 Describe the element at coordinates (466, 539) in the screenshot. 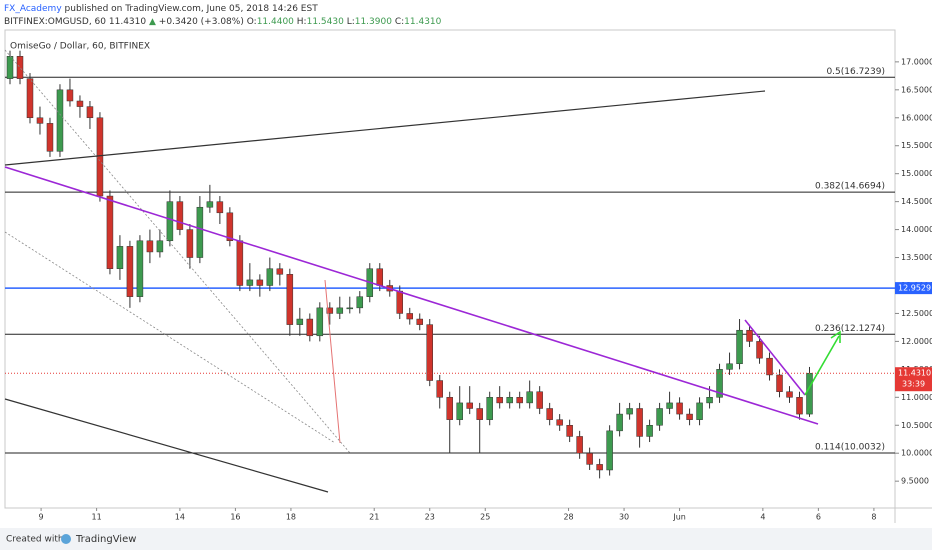

I see `footer-bar` at that location.